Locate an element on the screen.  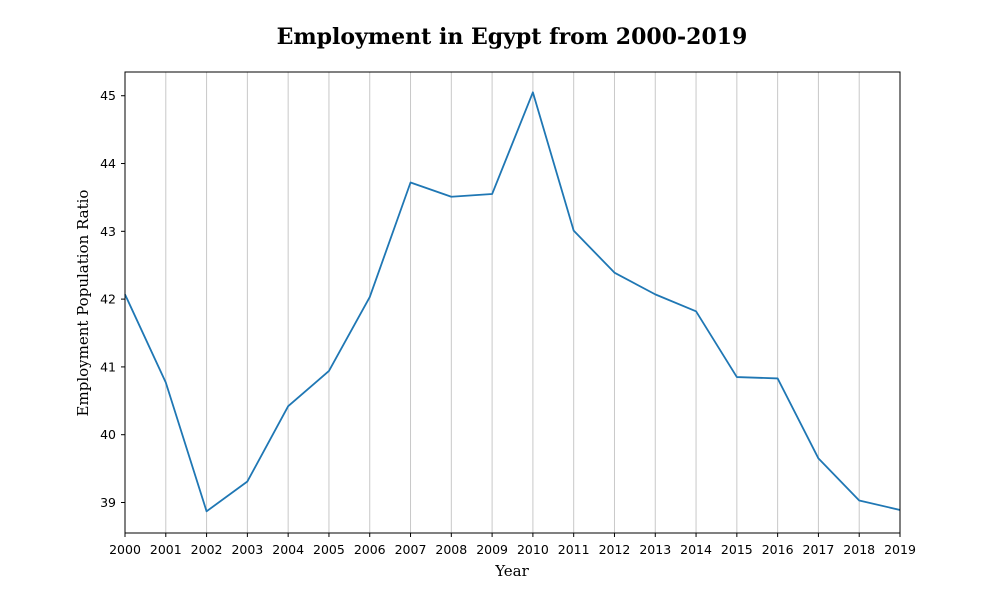
y-tick-label: 45 is located at coordinates (108, 95).